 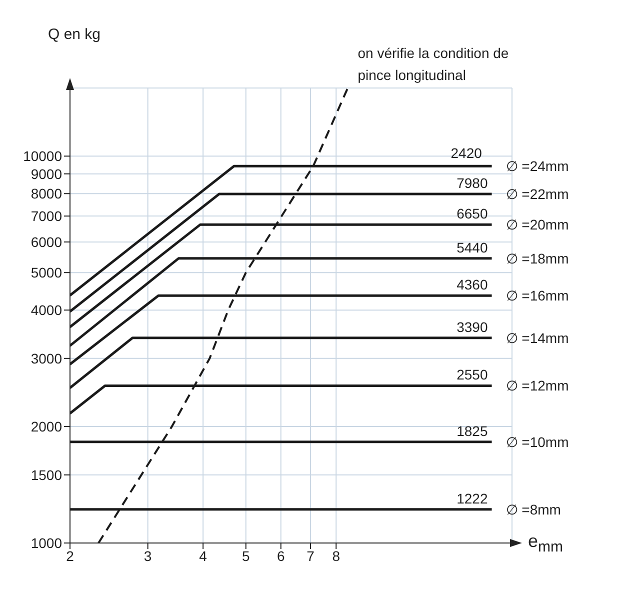 I want to click on series-label: ∅ =16mm, so click(x=537, y=296).